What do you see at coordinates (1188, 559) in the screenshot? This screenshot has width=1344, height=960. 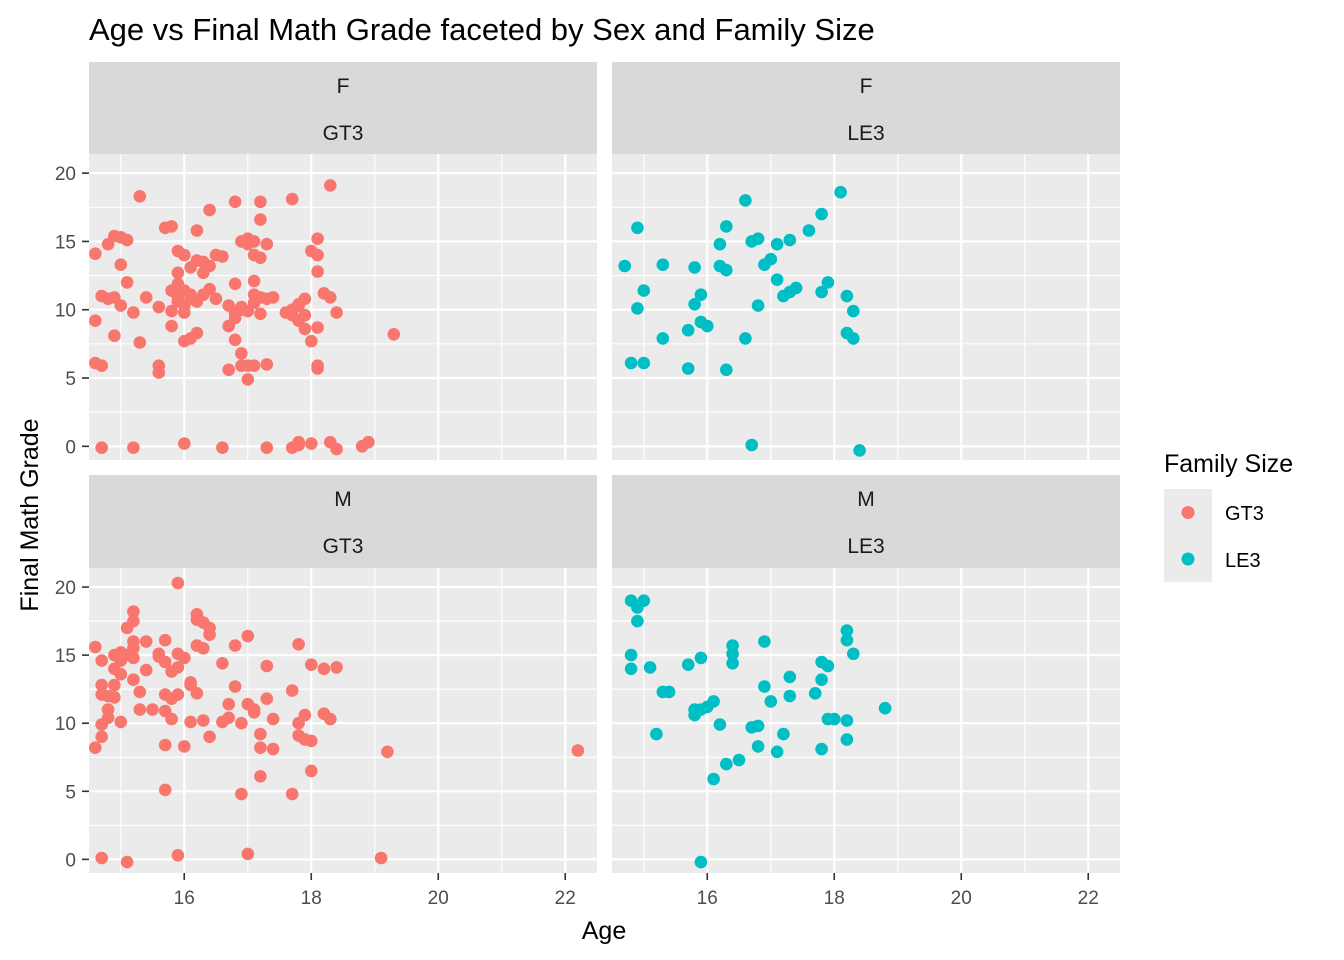 I see `legend-swatch-le3` at bounding box center [1188, 559].